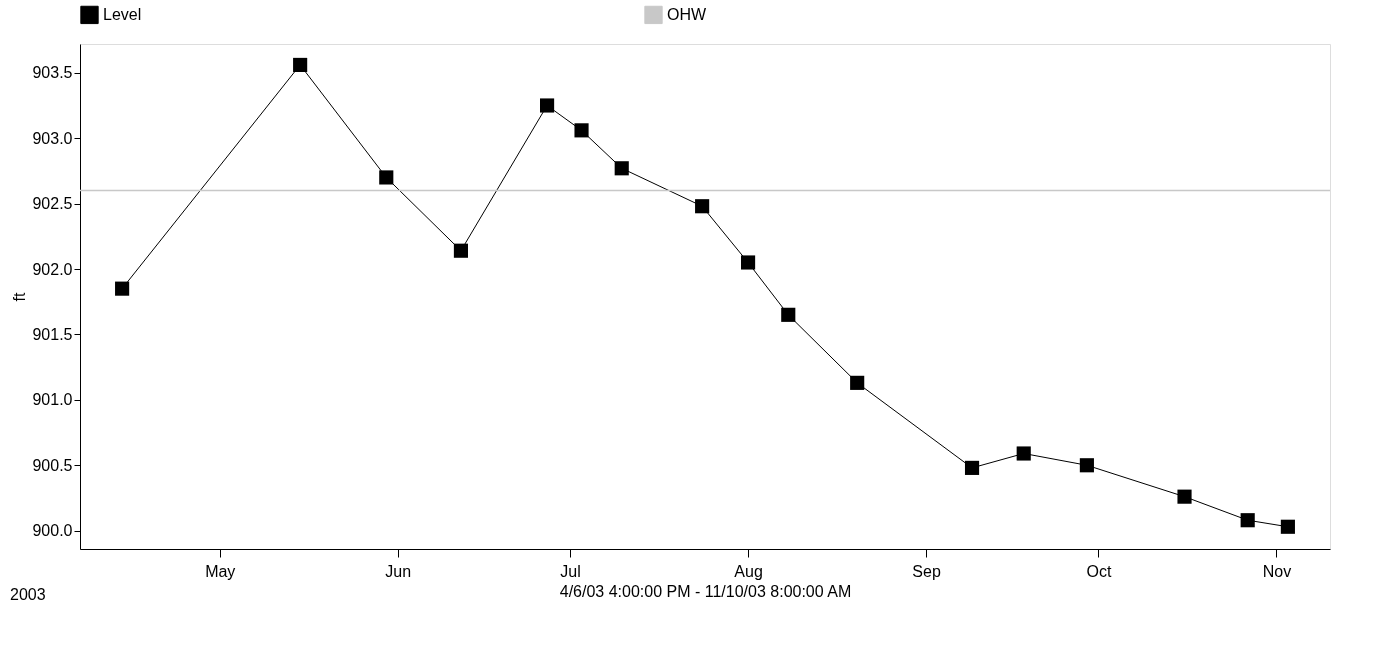 The width and height of the screenshot is (1380, 645). What do you see at coordinates (748, 571) in the screenshot?
I see `x-tick-label: Aug` at bounding box center [748, 571].